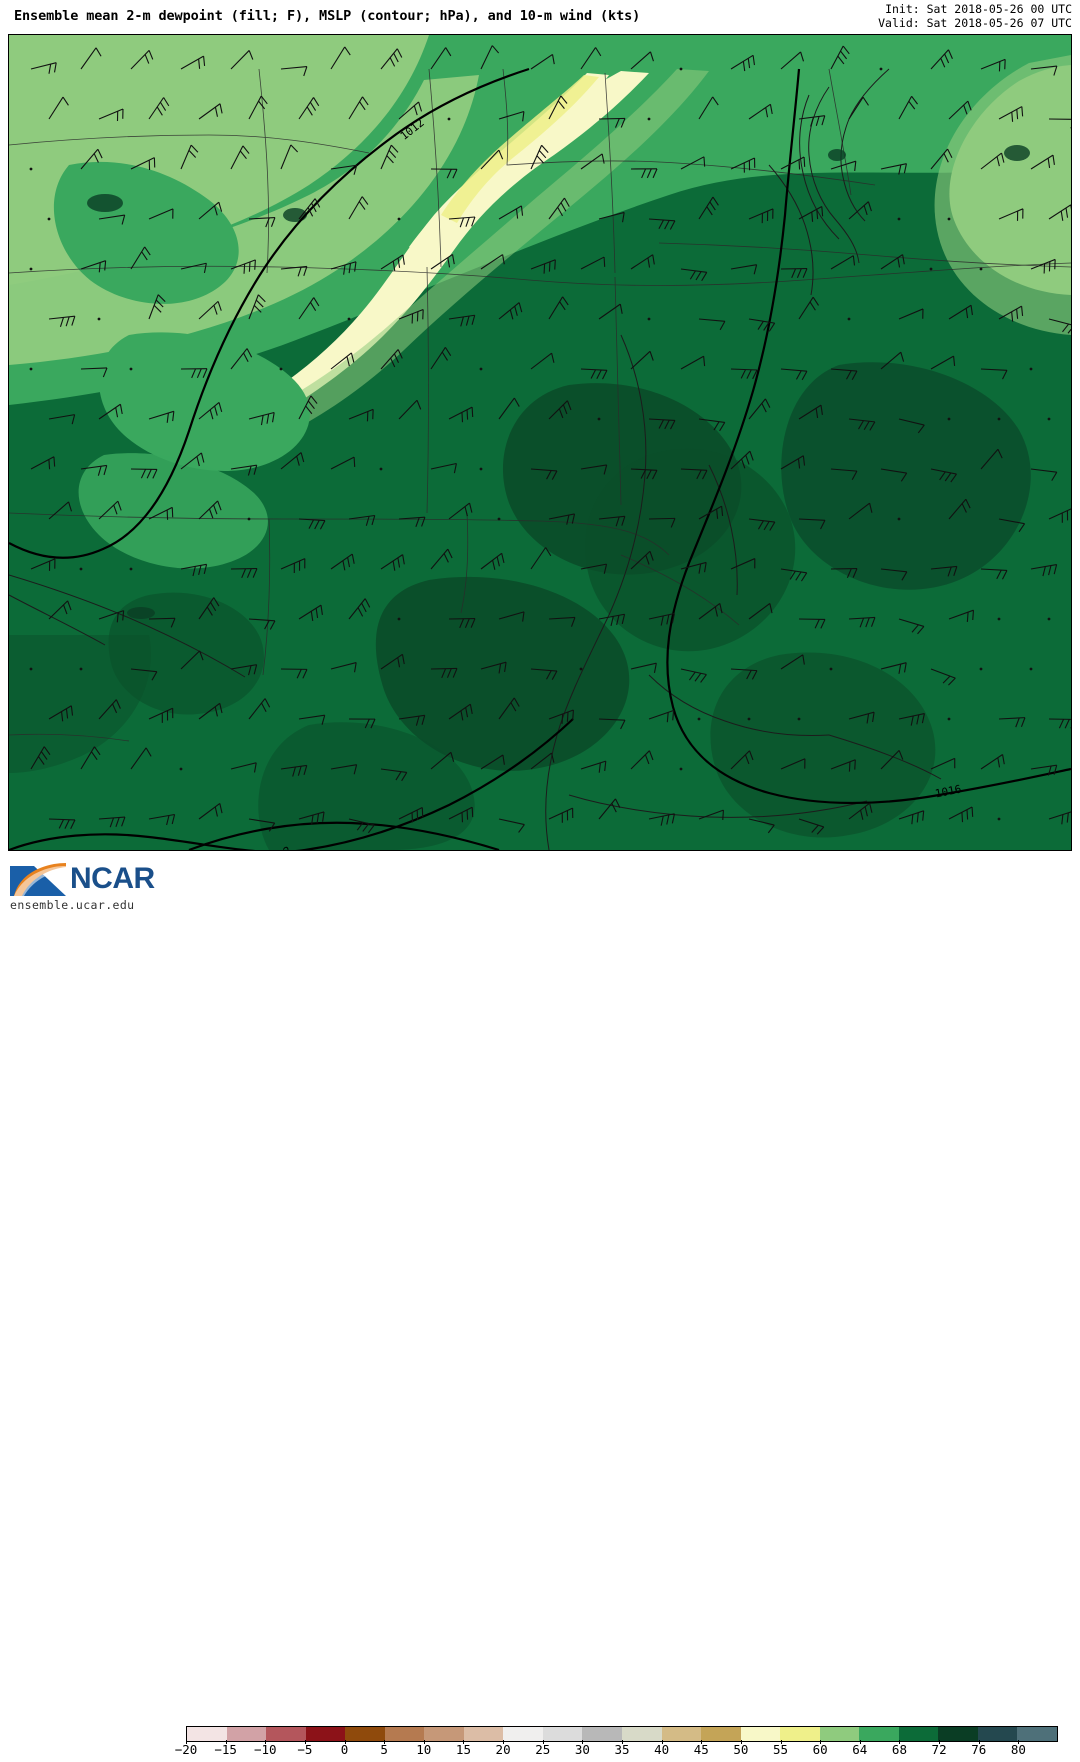  I want to click on ncar-logo: NCAR ensemble.ucar.edu, so click(88, 887).